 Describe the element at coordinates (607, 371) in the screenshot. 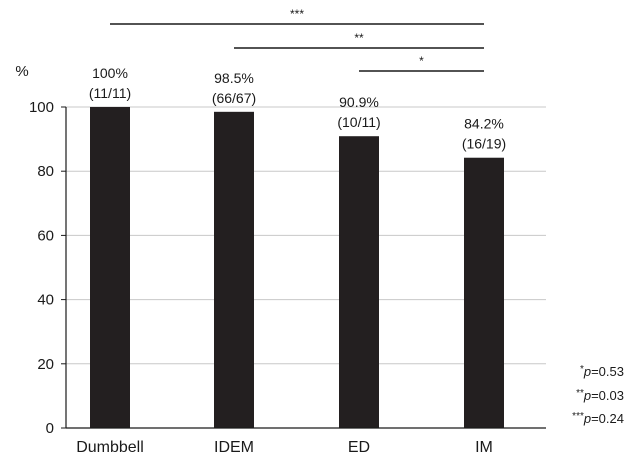

I see `p-value-number: =0.53` at that location.